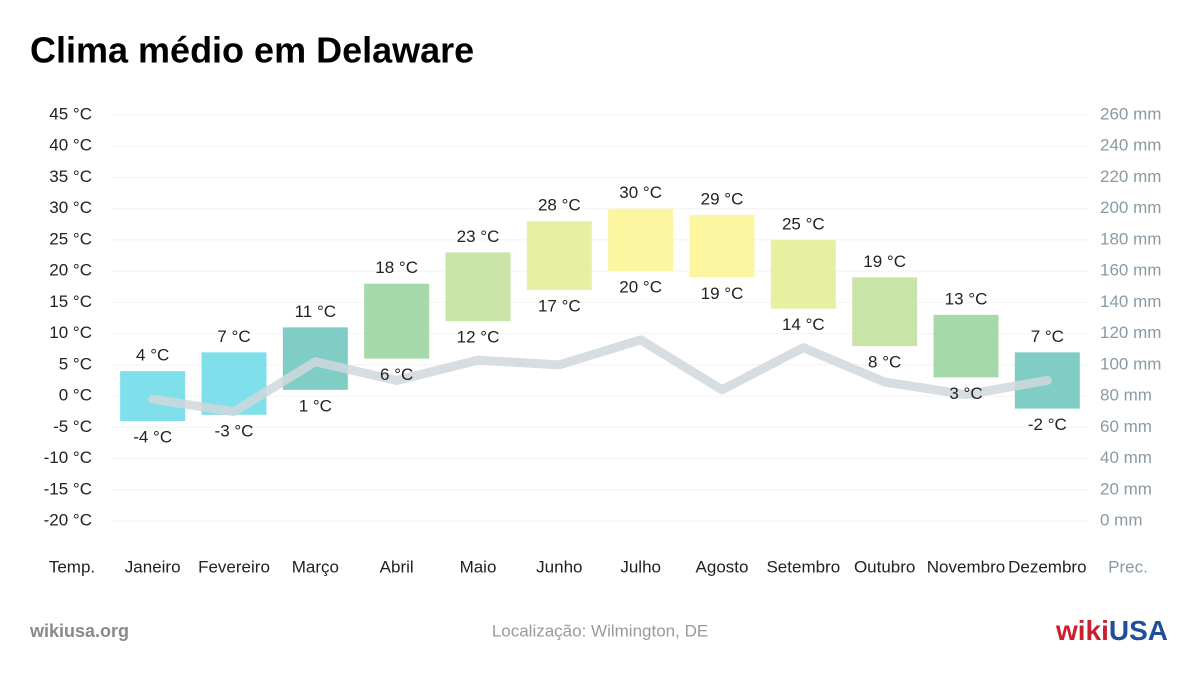 The image size is (1200, 675). I want to click on y2-tick-label: 260 mm, so click(1130, 113).